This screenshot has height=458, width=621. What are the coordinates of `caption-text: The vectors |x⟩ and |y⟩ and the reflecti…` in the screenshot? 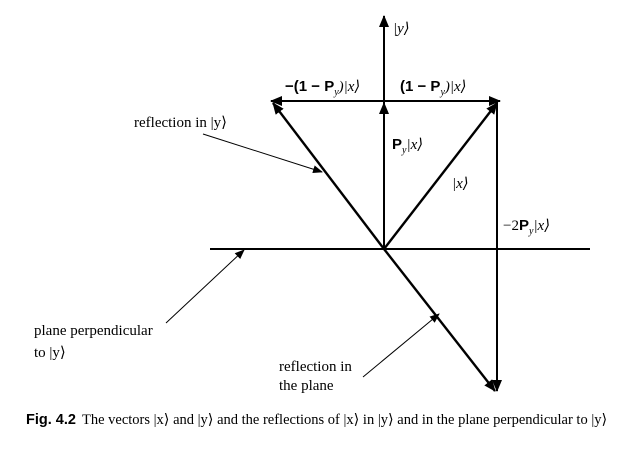 It's located at (344, 420).